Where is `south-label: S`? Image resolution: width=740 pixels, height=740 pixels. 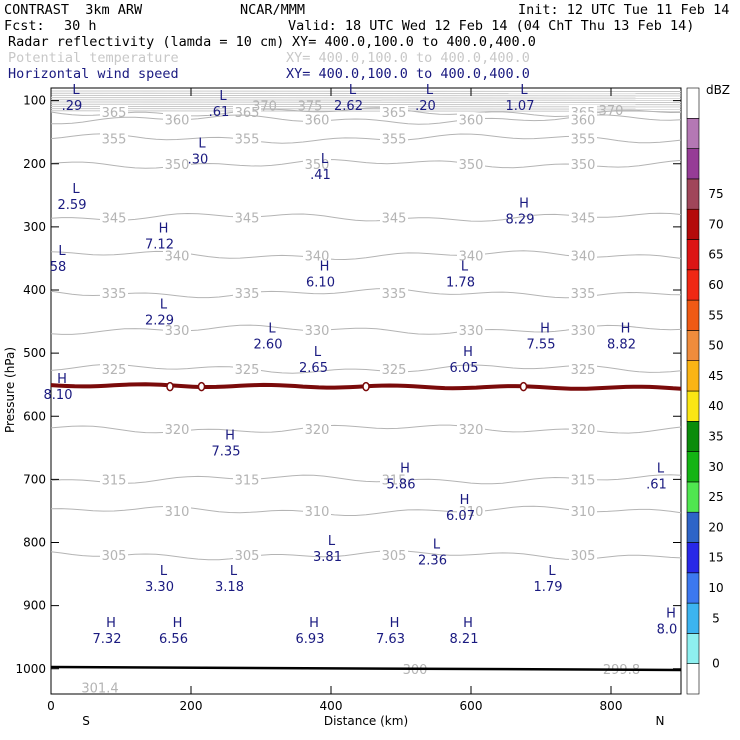
south-label: S is located at coordinates (86, 721).